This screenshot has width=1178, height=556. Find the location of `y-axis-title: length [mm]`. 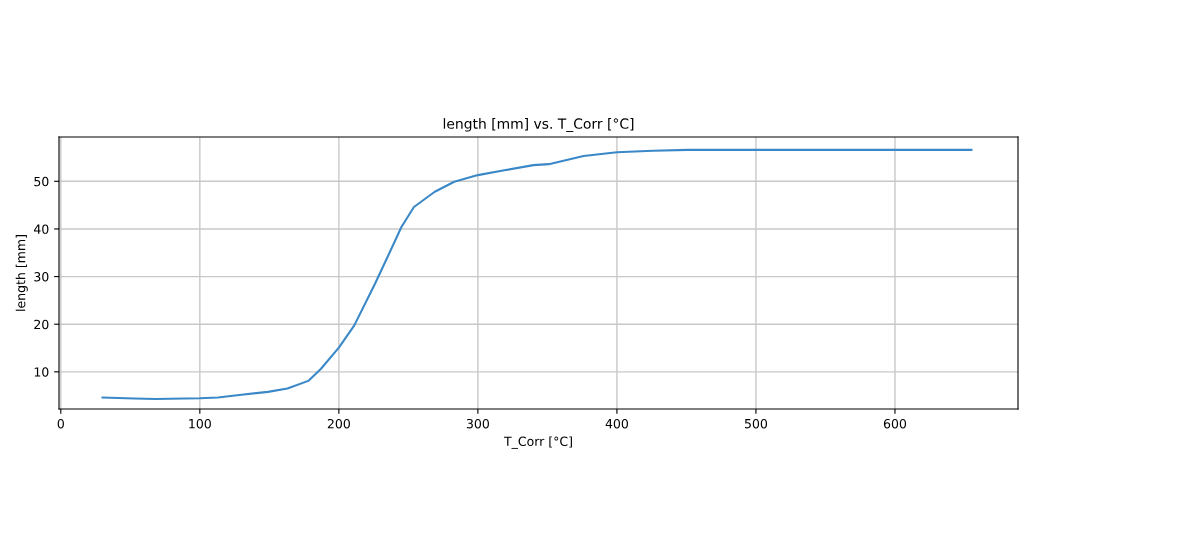

y-axis-title: length [mm] is located at coordinates (21, 273).